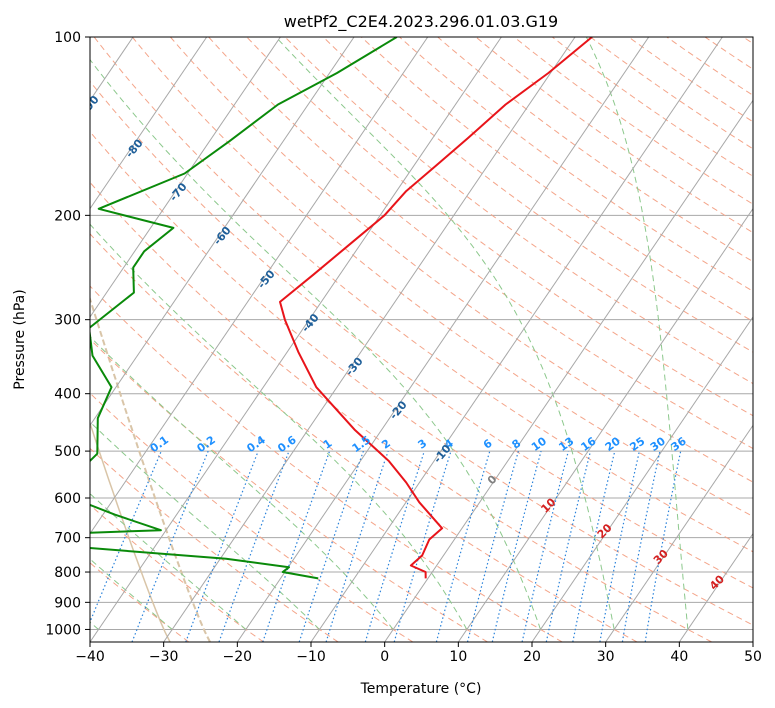 This screenshot has height=708, width=775. What do you see at coordinates (418, 653) in the screenshot?
I see `x-axis: −40 −30 −20 −10 0 10 20 30 40 50` at bounding box center [418, 653].